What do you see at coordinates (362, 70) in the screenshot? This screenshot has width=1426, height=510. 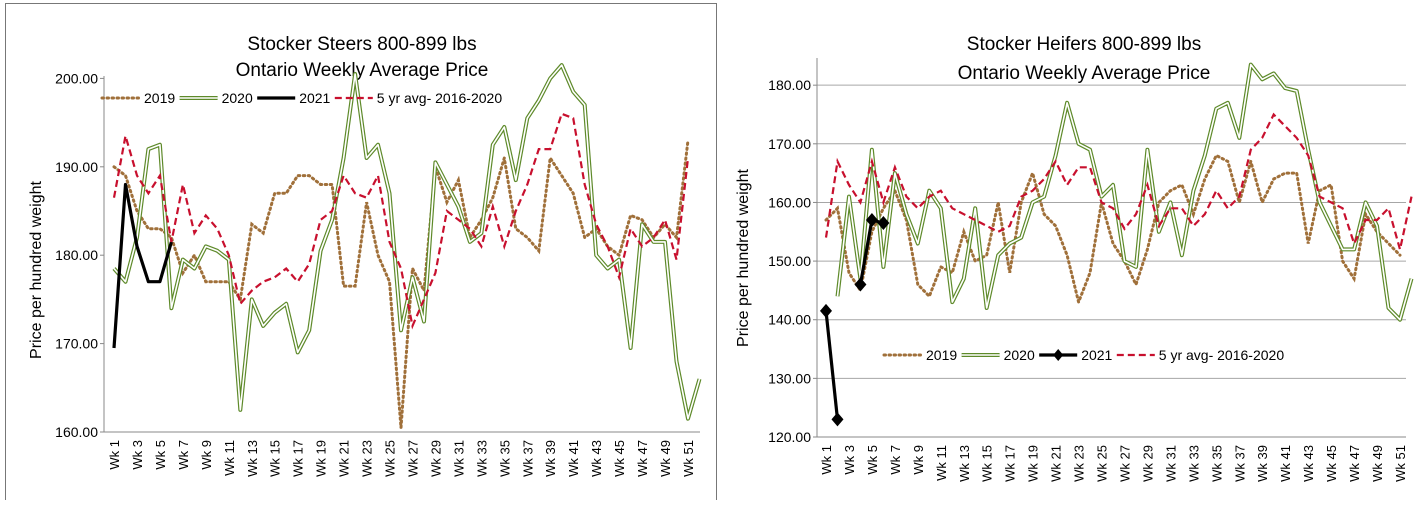 I see `chart-subtitle: Ontario Weekly Average Price` at bounding box center [362, 70].